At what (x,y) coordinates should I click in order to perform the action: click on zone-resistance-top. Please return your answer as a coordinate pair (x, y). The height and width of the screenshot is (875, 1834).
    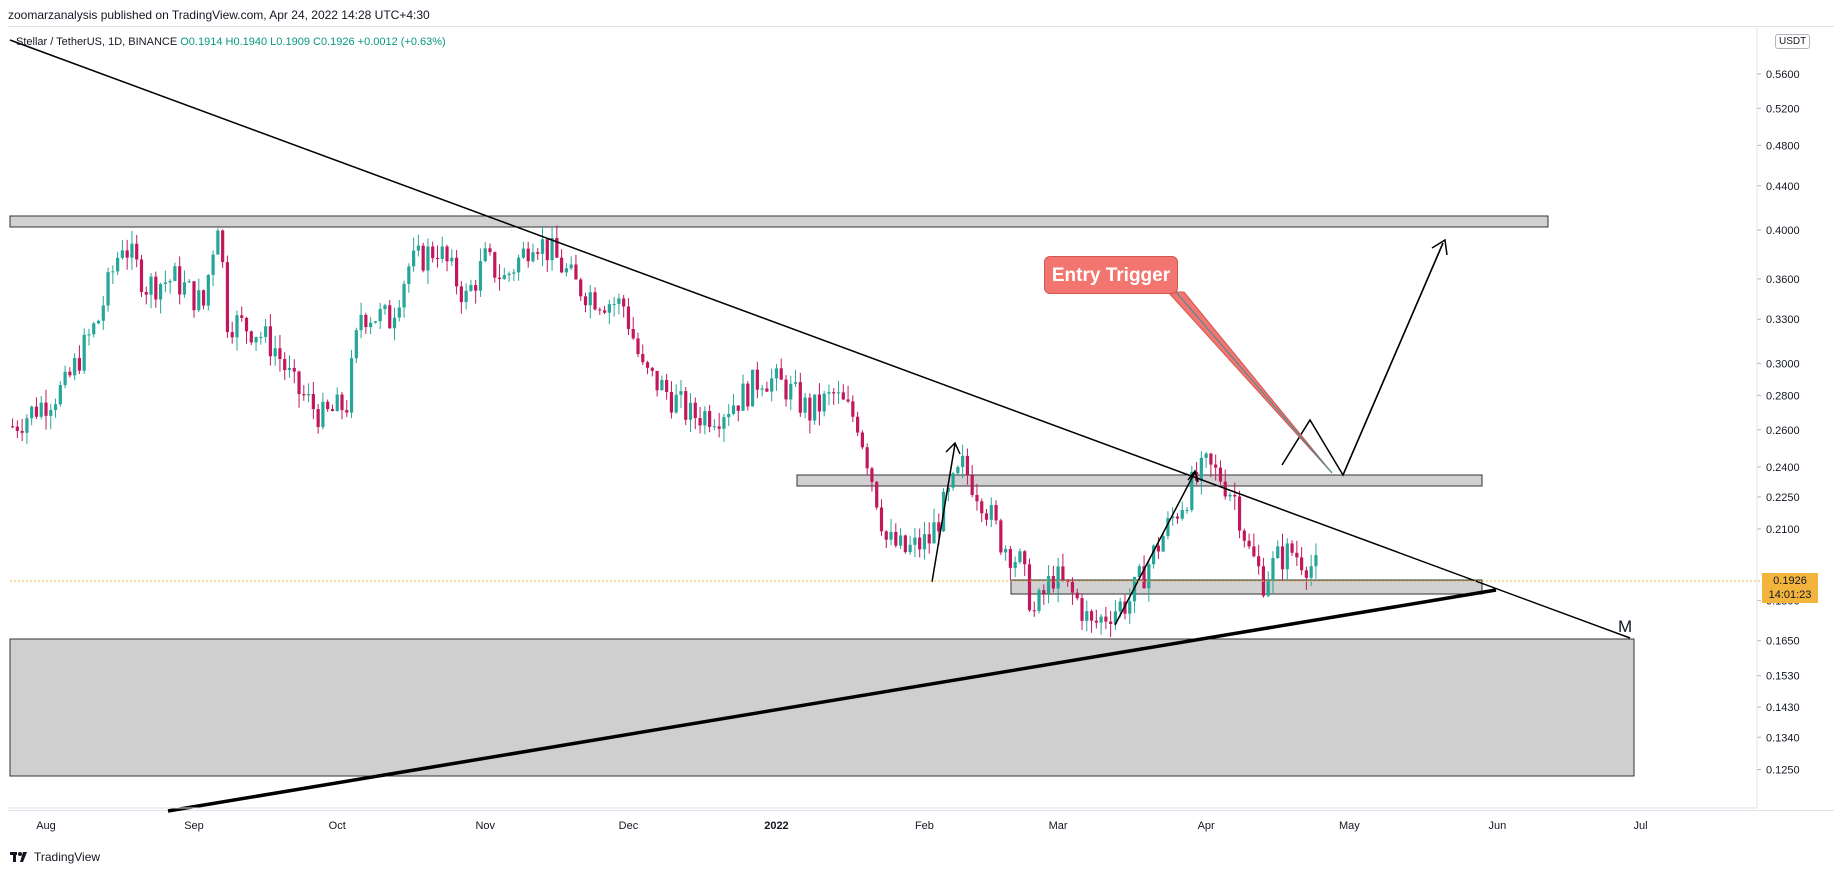
    Looking at the image, I should click on (779, 221).